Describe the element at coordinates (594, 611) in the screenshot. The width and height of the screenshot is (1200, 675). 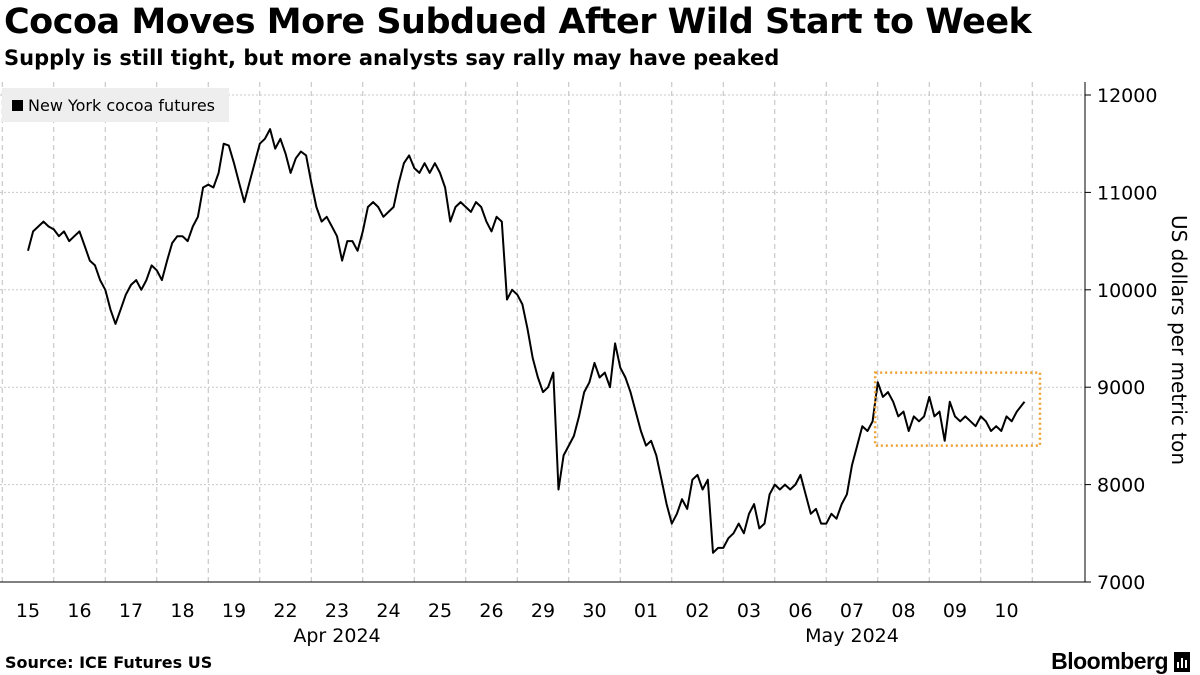
I see `x-tick-label: 30` at that location.